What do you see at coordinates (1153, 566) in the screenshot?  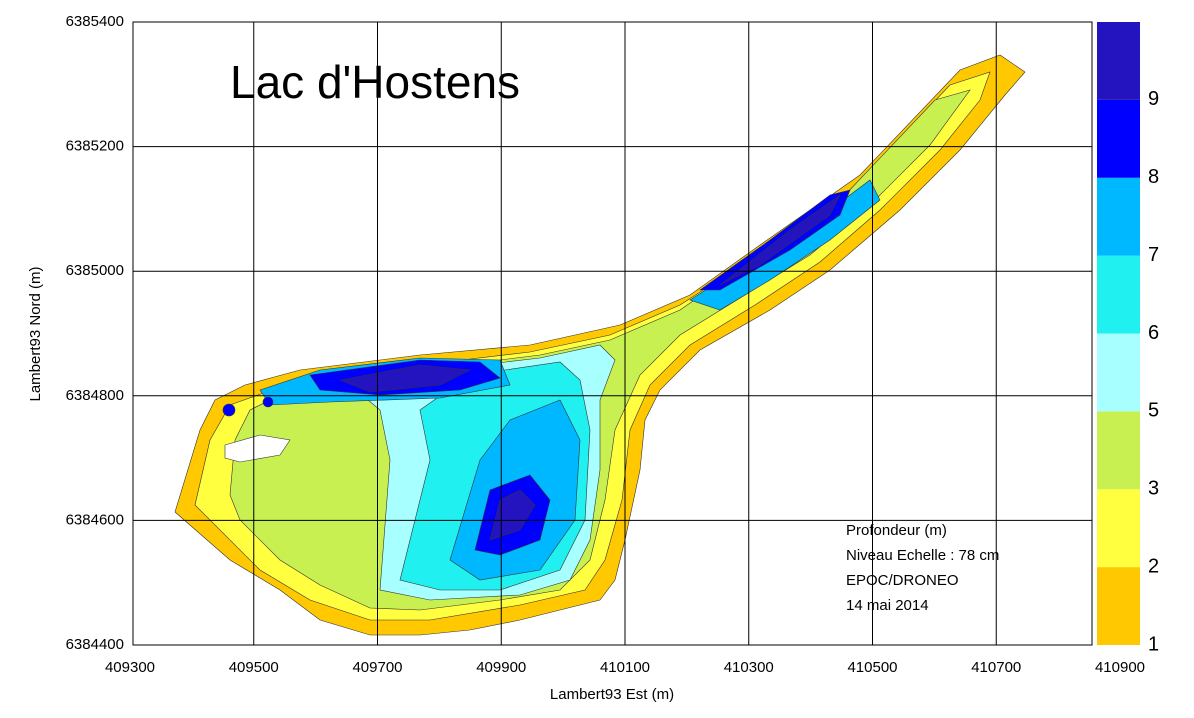 I see `colorbar-label: 2` at bounding box center [1153, 566].